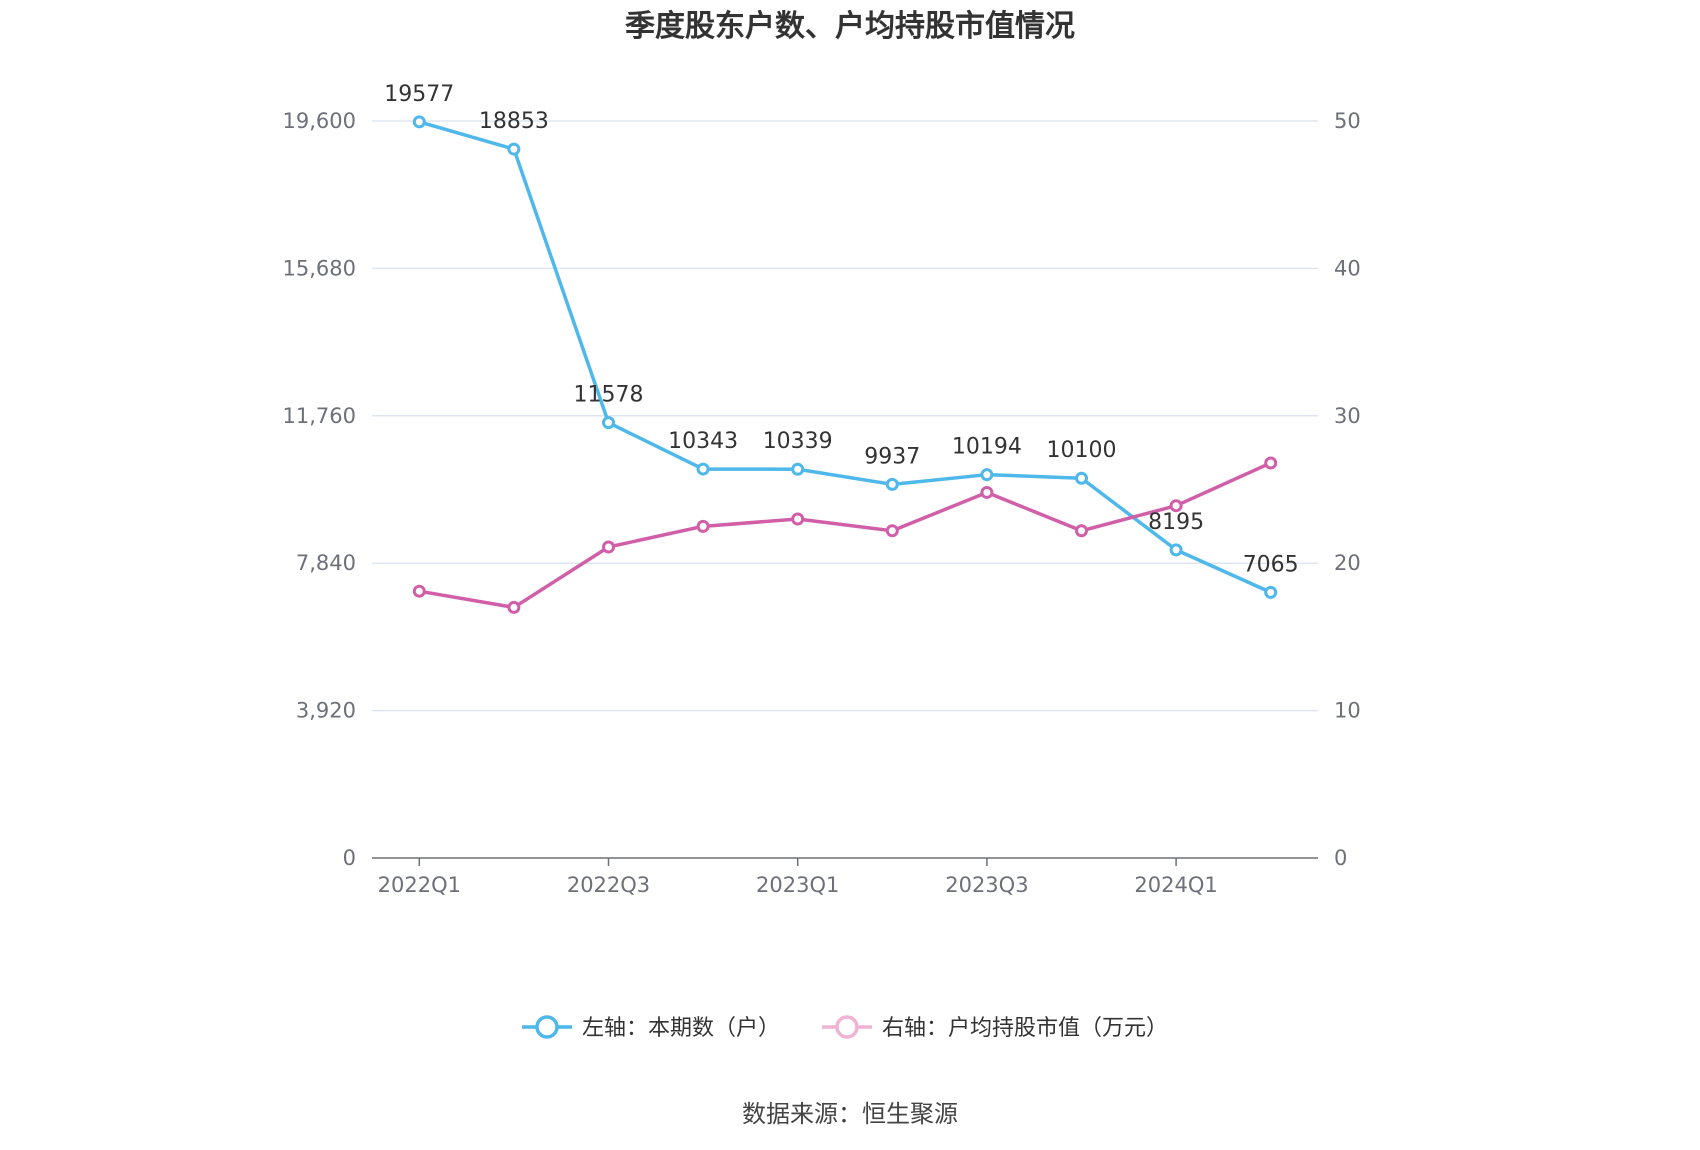  Describe the element at coordinates (319, 268) in the screenshot. I see `left-axis-tick-label: 15,680` at that location.